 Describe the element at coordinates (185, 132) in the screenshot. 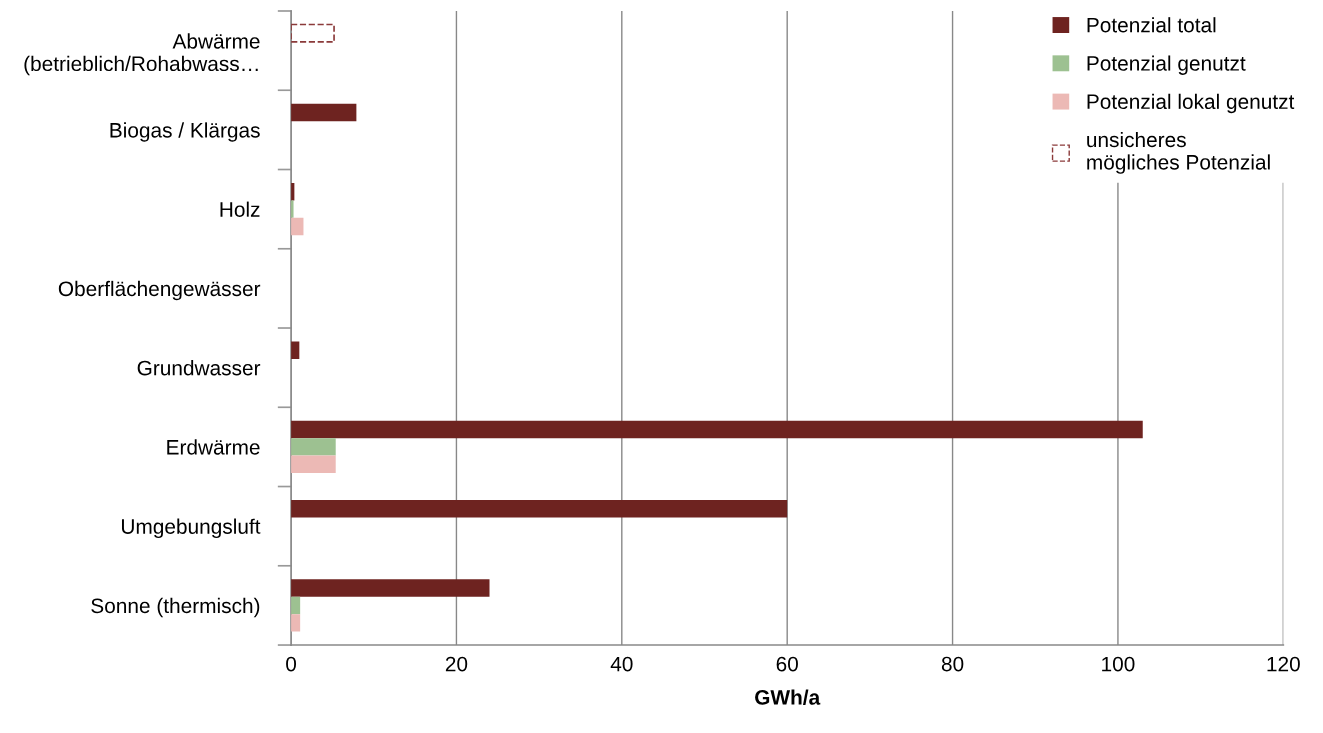

I see `y-tick-label: Biogas / Klärgas` at that location.